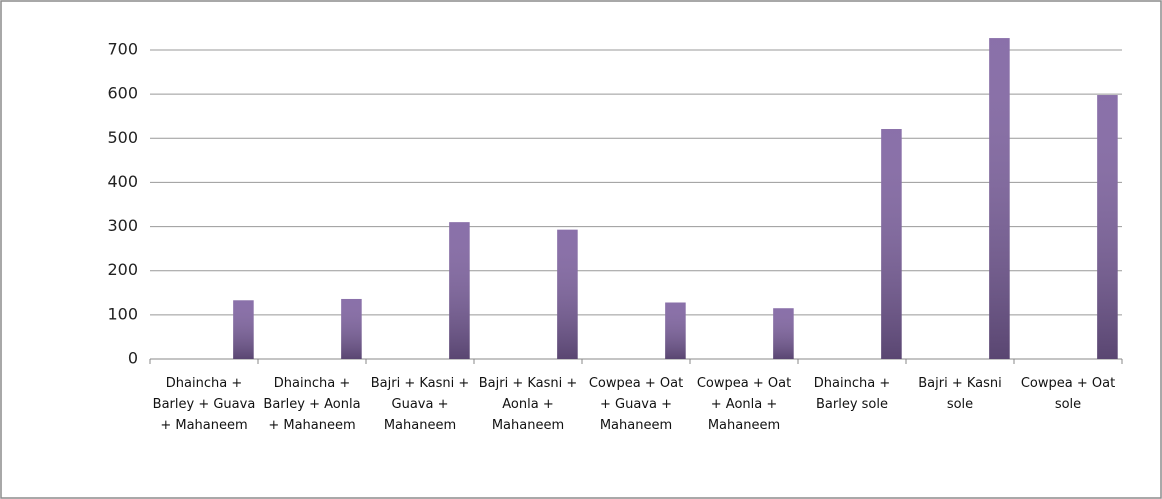 Image resolution: width=1162 pixels, height=499 pixels. I want to click on x-tick-label: Dhaincha + Barley + Aonla + Mahaneem, so click(312, 404).